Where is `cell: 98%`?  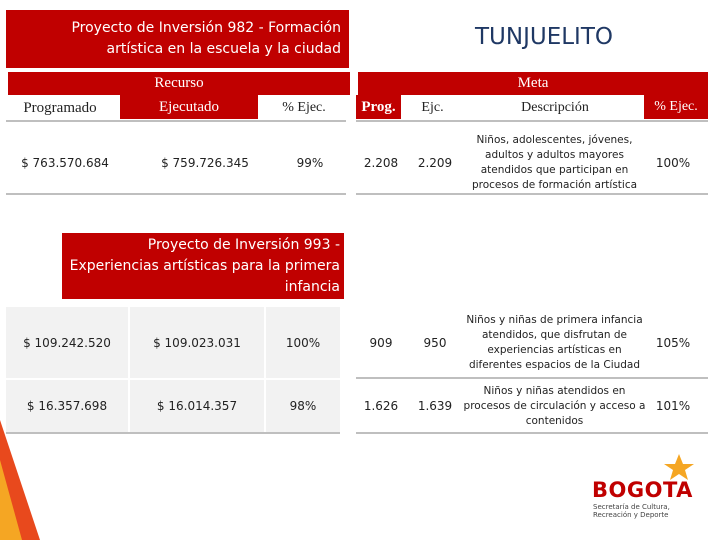 cell: 98% is located at coordinates (303, 406).